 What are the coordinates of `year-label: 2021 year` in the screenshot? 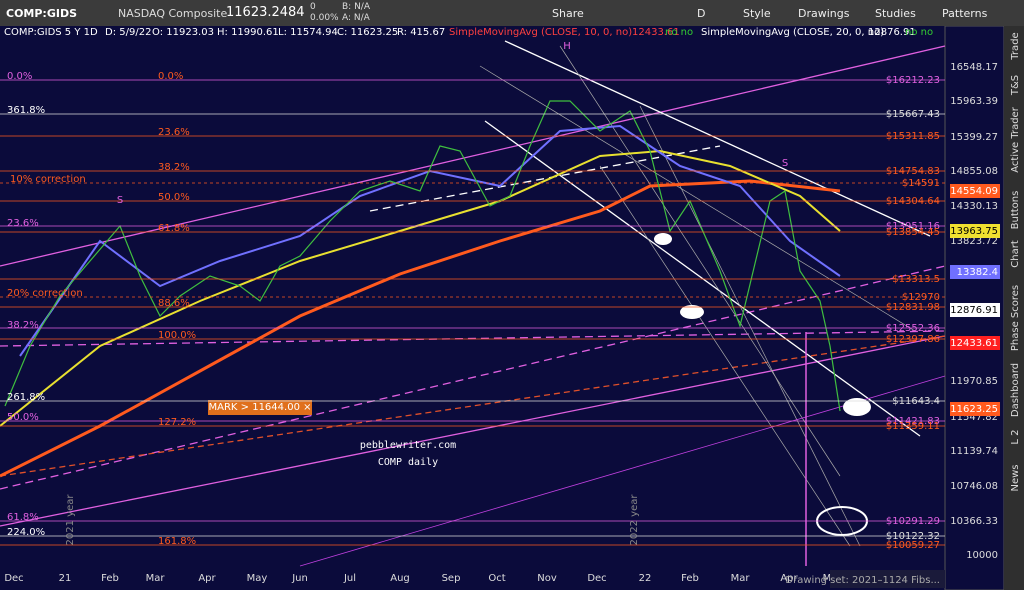 It's located at (70, 520).